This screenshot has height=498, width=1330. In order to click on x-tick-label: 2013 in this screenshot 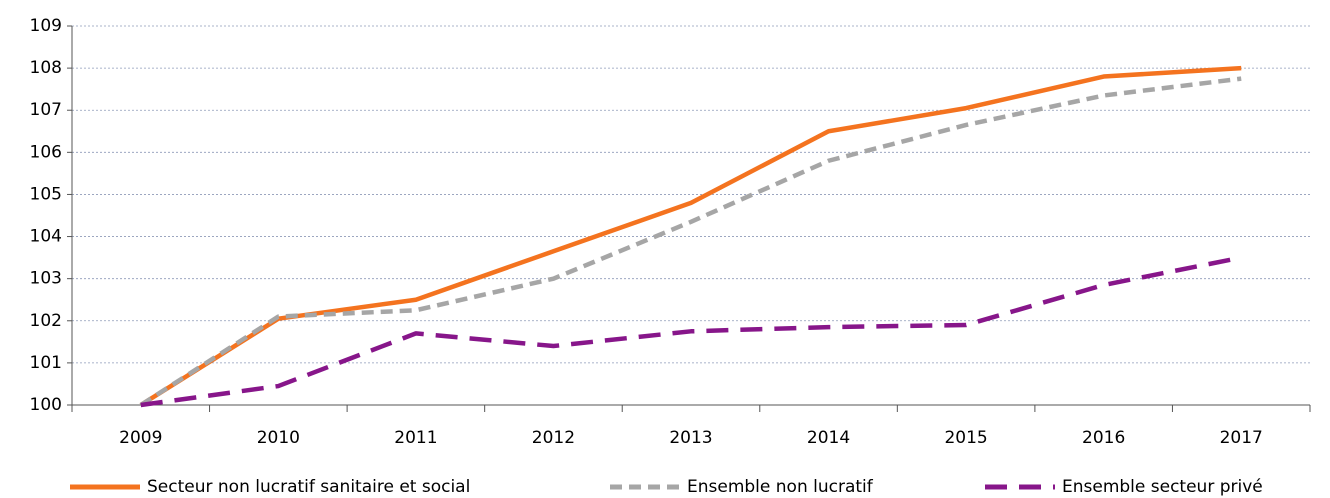, I will do `click(690, 438)`.